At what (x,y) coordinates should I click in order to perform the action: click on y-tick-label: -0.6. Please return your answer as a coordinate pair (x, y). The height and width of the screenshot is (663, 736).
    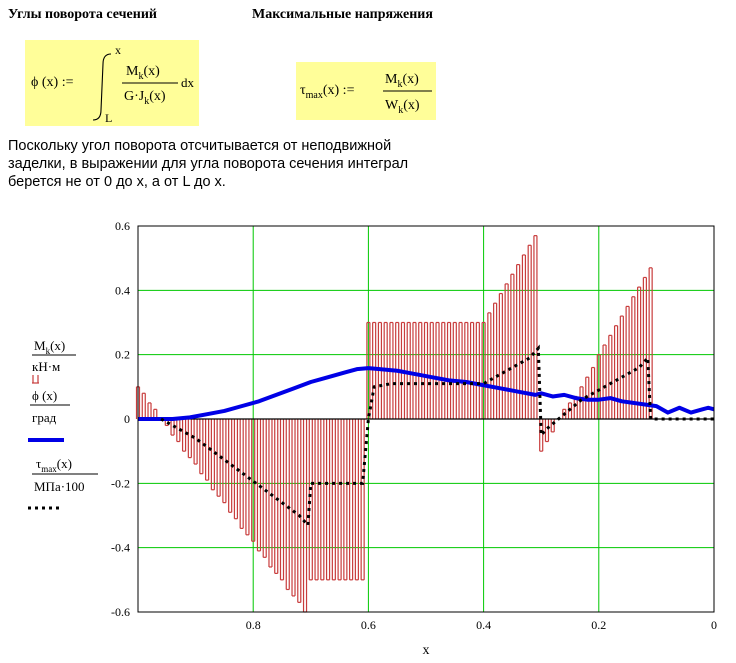
    Looking at the image, I should click on (120, 612).